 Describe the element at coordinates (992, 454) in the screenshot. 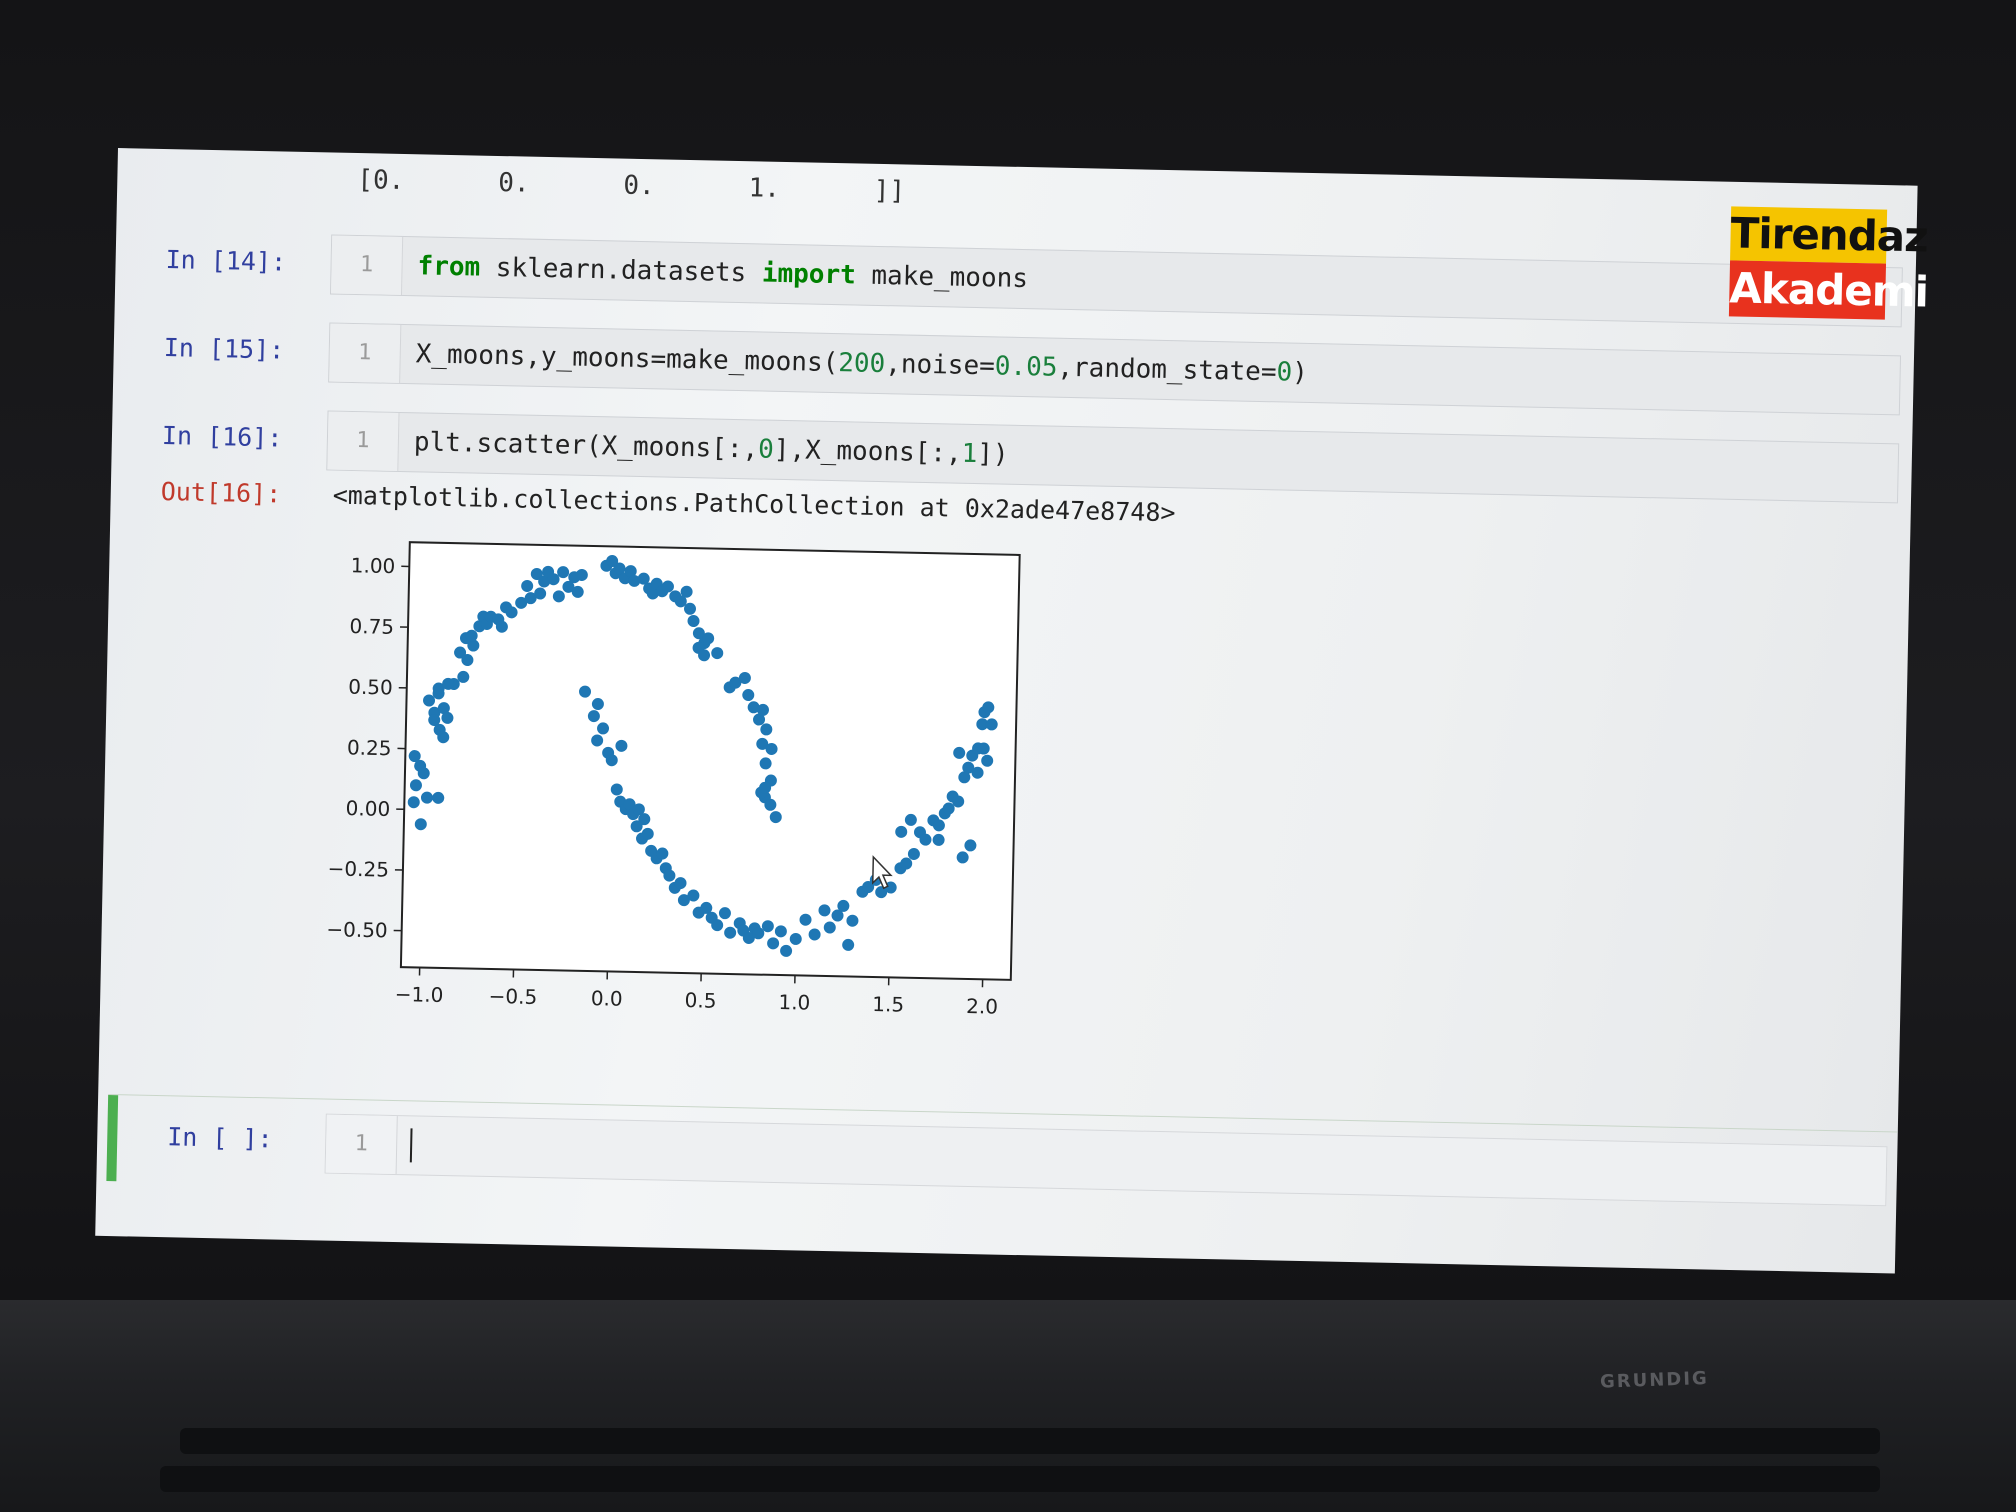

I see `code-token: ])` at that location.